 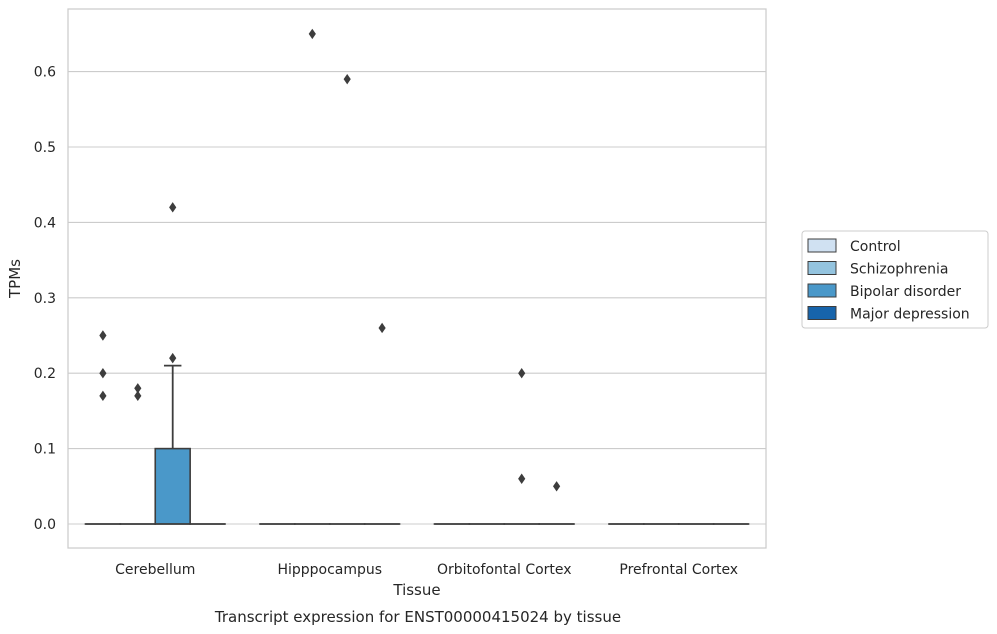 What do you see at coordinates (416, 590) in the screenshot?
I see `x-axis-label: Tissue` at bounding box center [416, 590].